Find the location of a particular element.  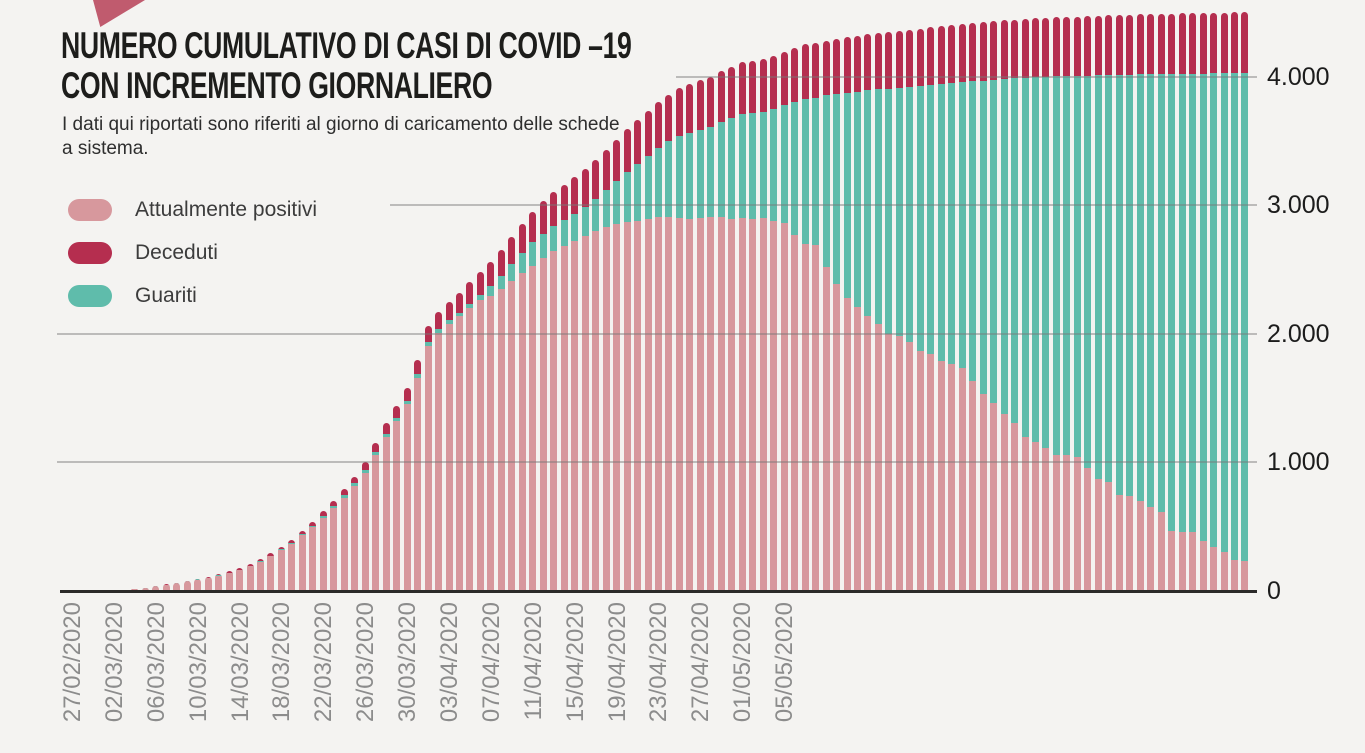

x-tick-label: 19/04/2020 is located at coordinates (617, 662).